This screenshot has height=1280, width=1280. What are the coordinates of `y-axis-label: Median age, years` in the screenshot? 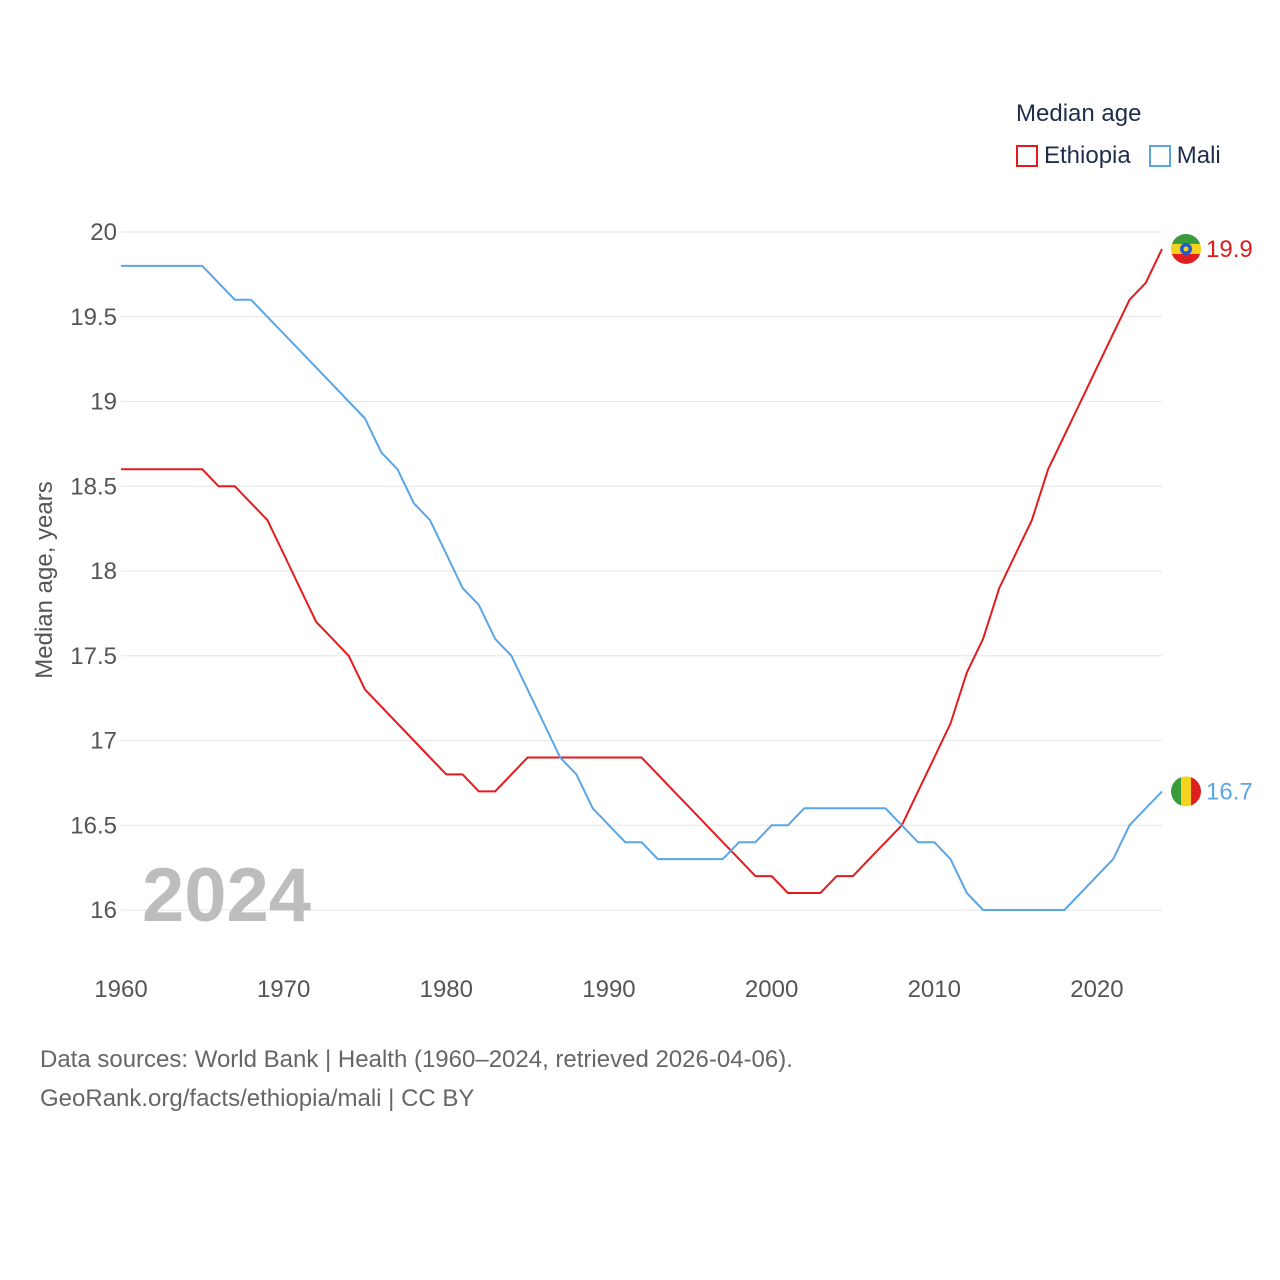 It's located at (44, 579).